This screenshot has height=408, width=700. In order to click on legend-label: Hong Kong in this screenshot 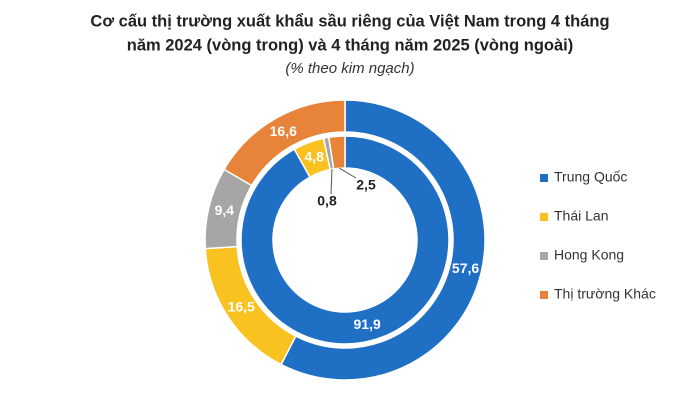, I will do `click(589, 255)`.